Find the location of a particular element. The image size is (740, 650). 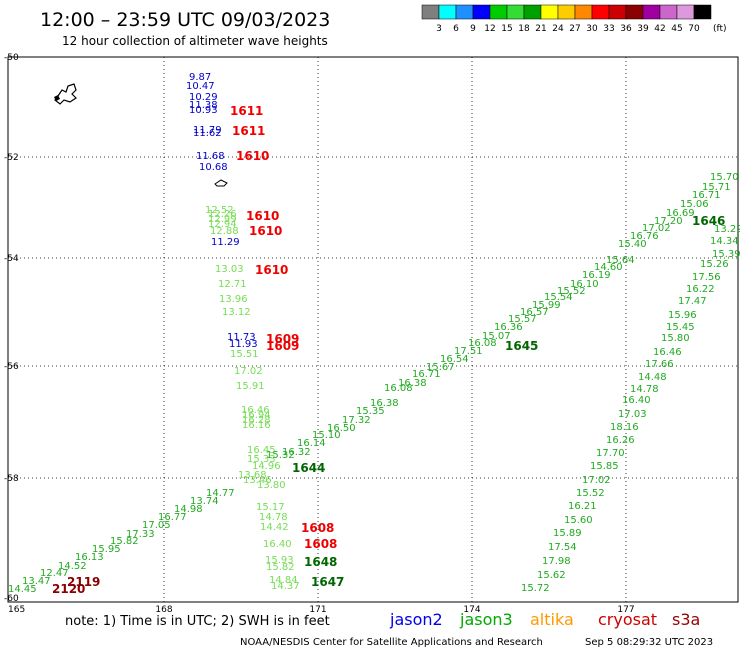

scale-label: 70 is located at coordinates (694, 29).